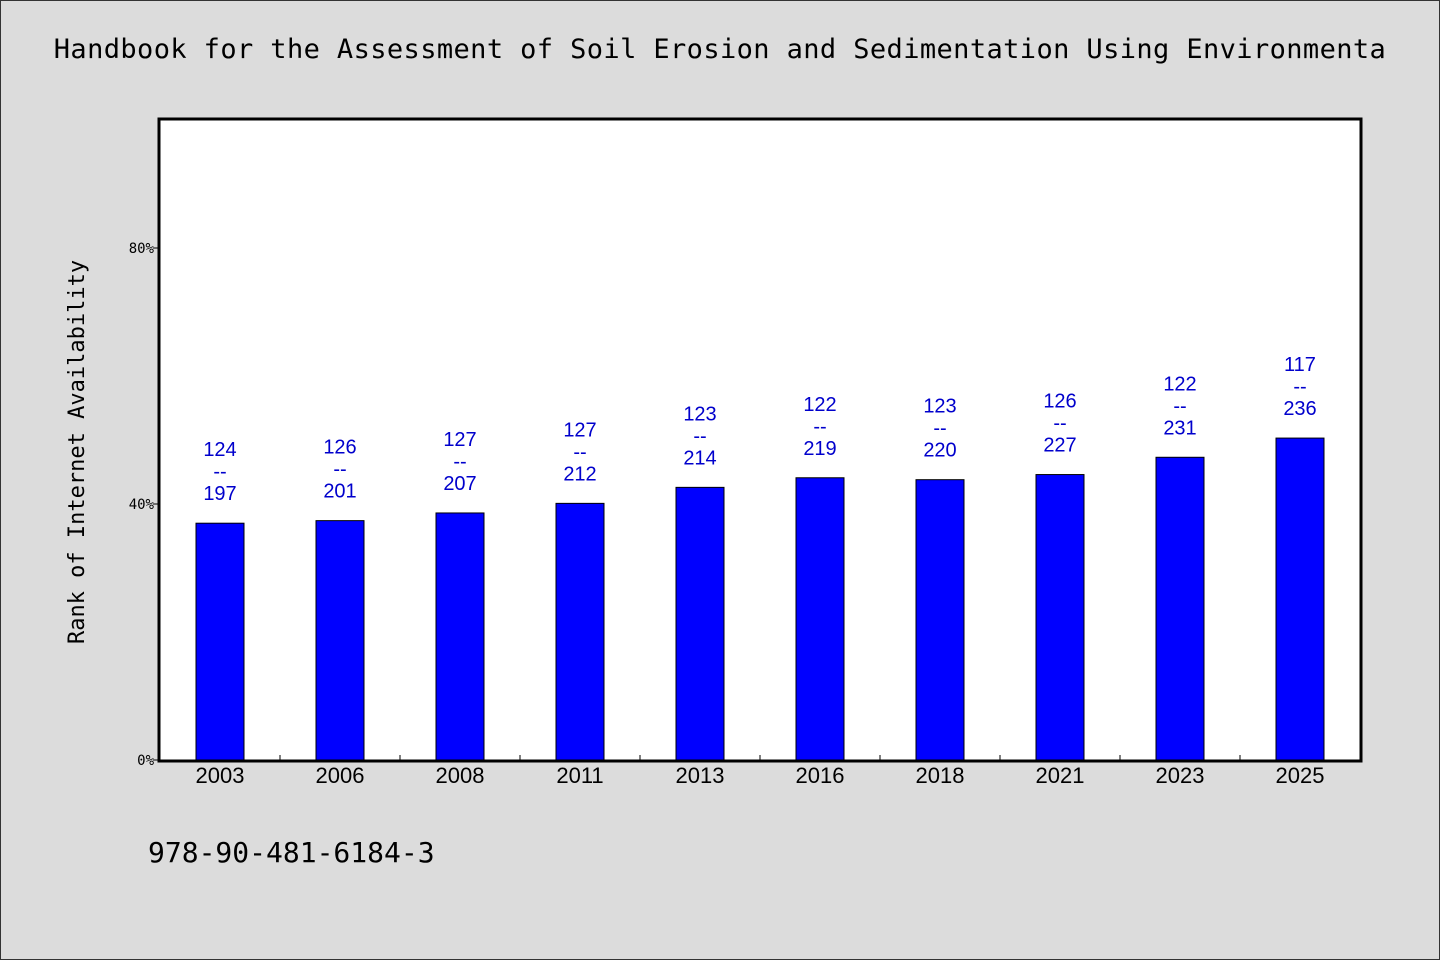 The height and width of the screenshot is (960, 1440). What do you see at coordinates (1300, 365) in the screenshot?
I see `data-label: 117` at bounding box center [1300, 365].